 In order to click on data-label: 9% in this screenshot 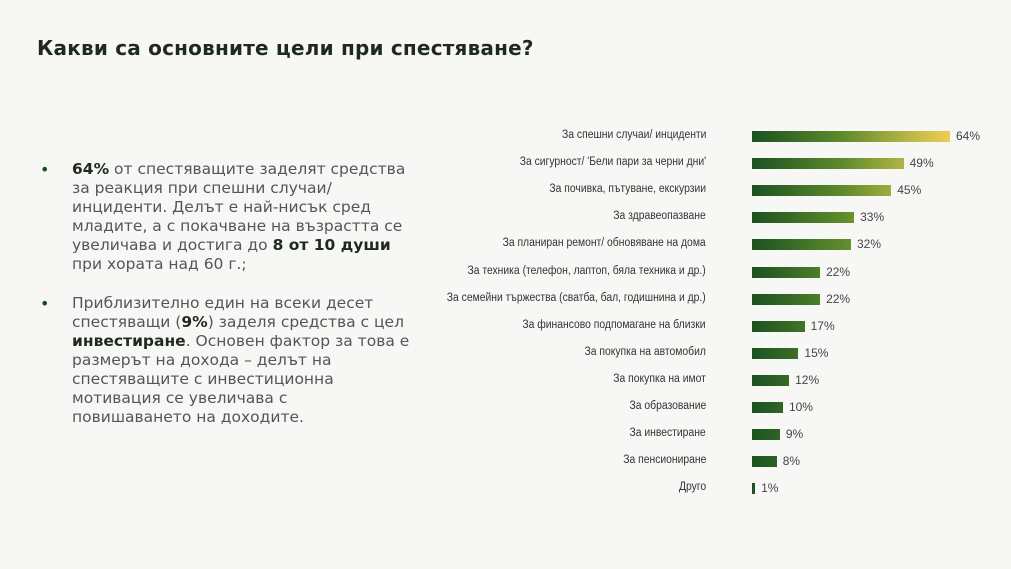, I will do `click(794, 434)`.